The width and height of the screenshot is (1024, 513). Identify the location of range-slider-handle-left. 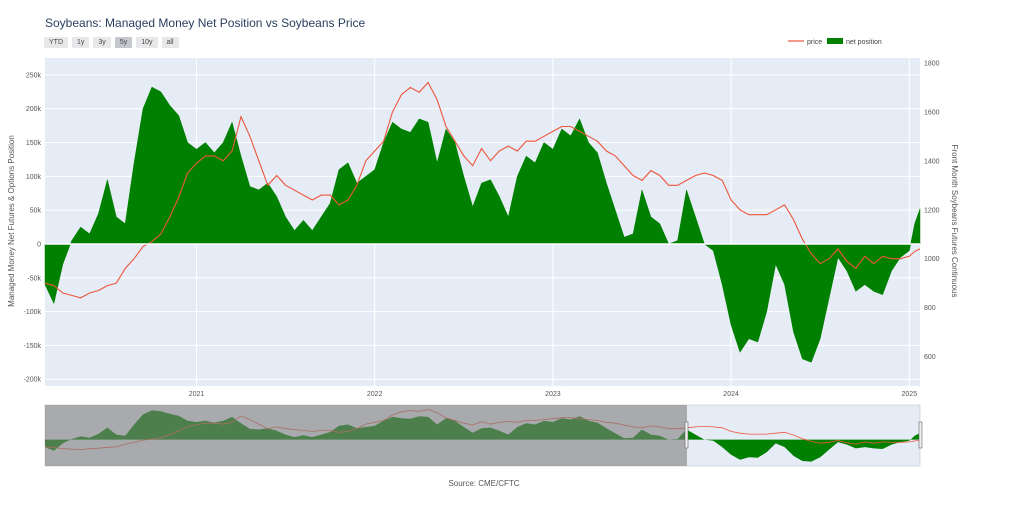
(686, 435).